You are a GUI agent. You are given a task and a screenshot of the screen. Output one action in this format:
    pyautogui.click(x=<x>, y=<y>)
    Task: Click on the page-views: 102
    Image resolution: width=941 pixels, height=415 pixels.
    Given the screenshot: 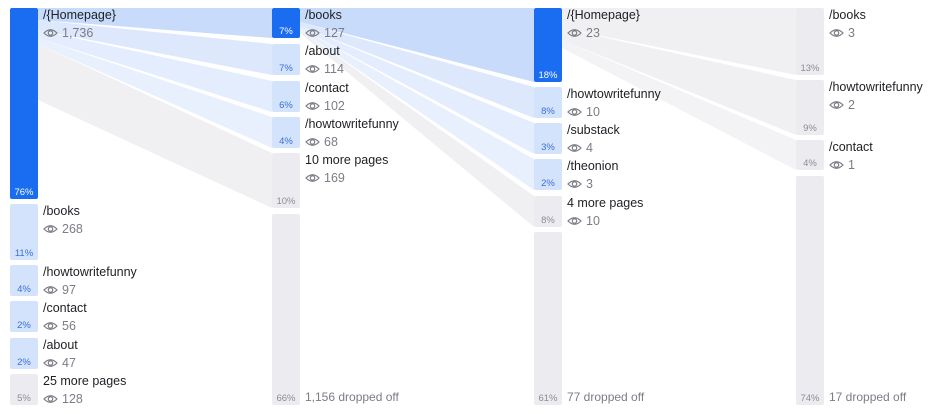 What is the action you would take?
    pyautogui.click(x=334, y=106)
    